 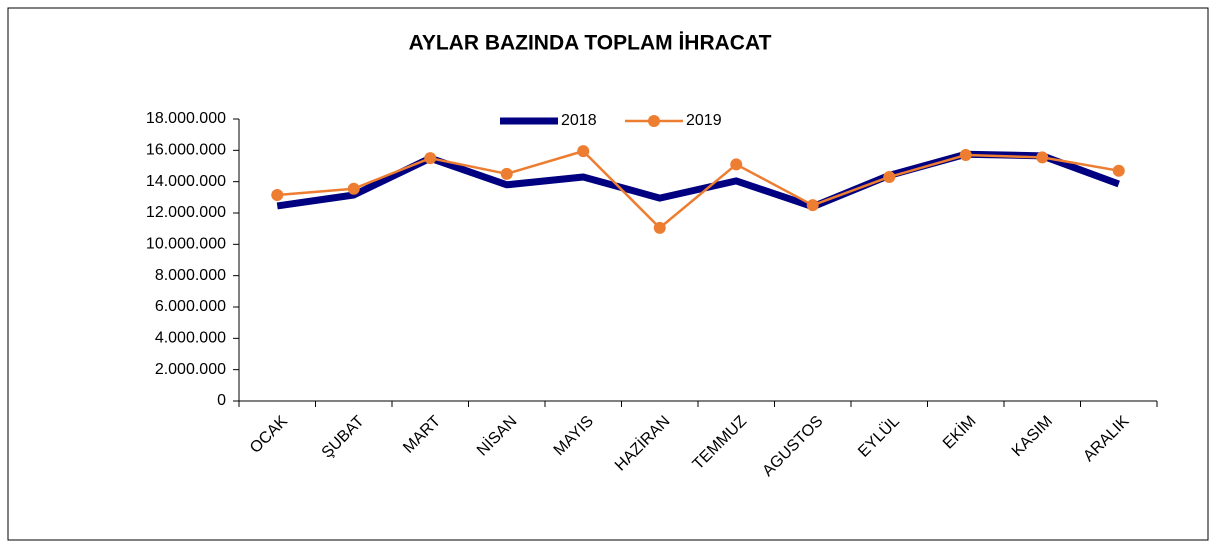 What do you see at coordinates (186, 212) in the screenshot?
I see `y-tick-label: 12.000.000` at bounding box center [186, 212].